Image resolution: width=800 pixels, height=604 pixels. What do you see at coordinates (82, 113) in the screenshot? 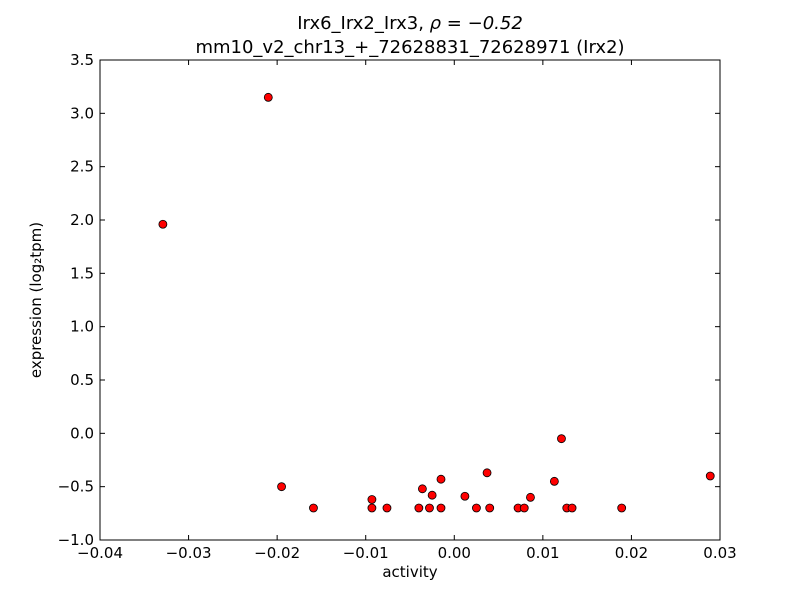
I see `y-tick-label: 3.0` at bounding box center [82, 113].